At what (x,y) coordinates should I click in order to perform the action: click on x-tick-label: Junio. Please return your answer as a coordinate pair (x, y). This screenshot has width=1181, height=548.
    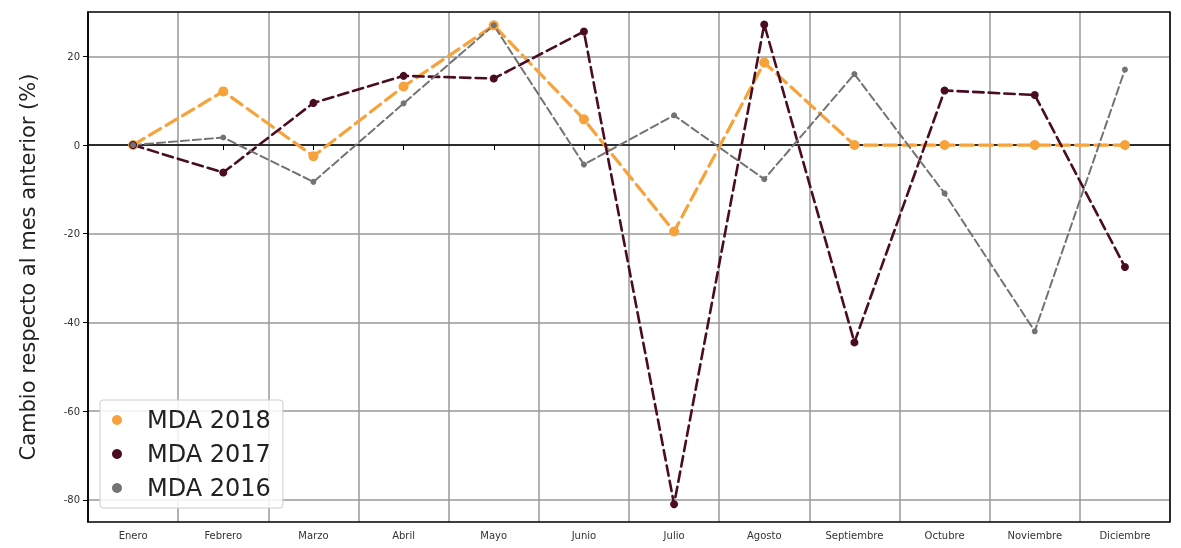
    Looking at the image, I should click on (583, 535).